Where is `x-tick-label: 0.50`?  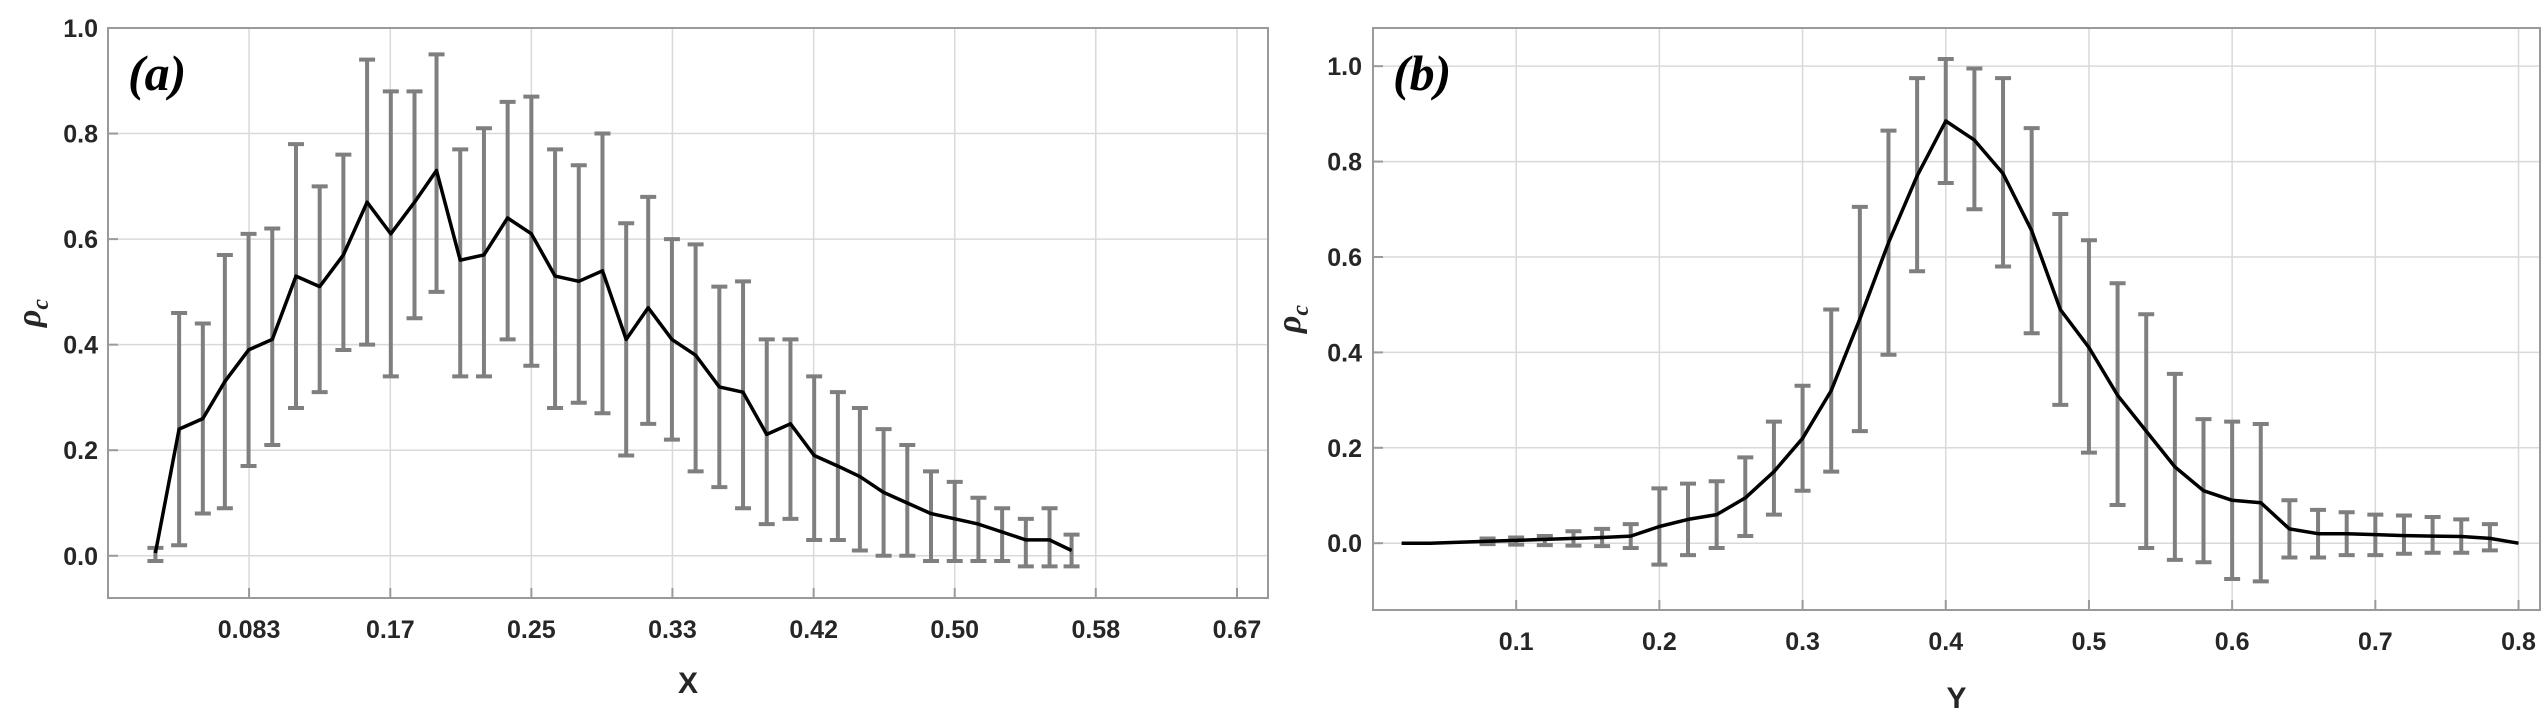
x-tick-label: 0.50 is located at coordinates (954, 630).